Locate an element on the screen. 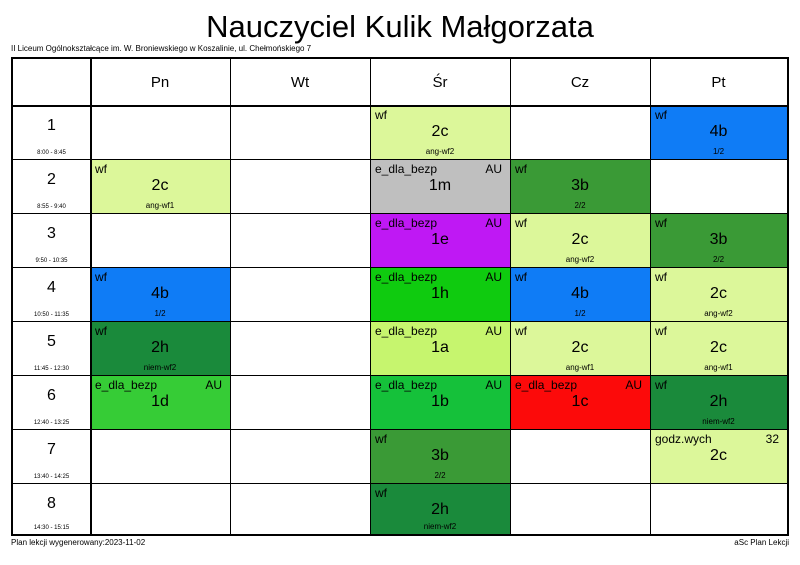 This screenshot has height=565, width=800. lesson-cell: e_dla_bezp AU 1a is located at coordinates (440, 348).